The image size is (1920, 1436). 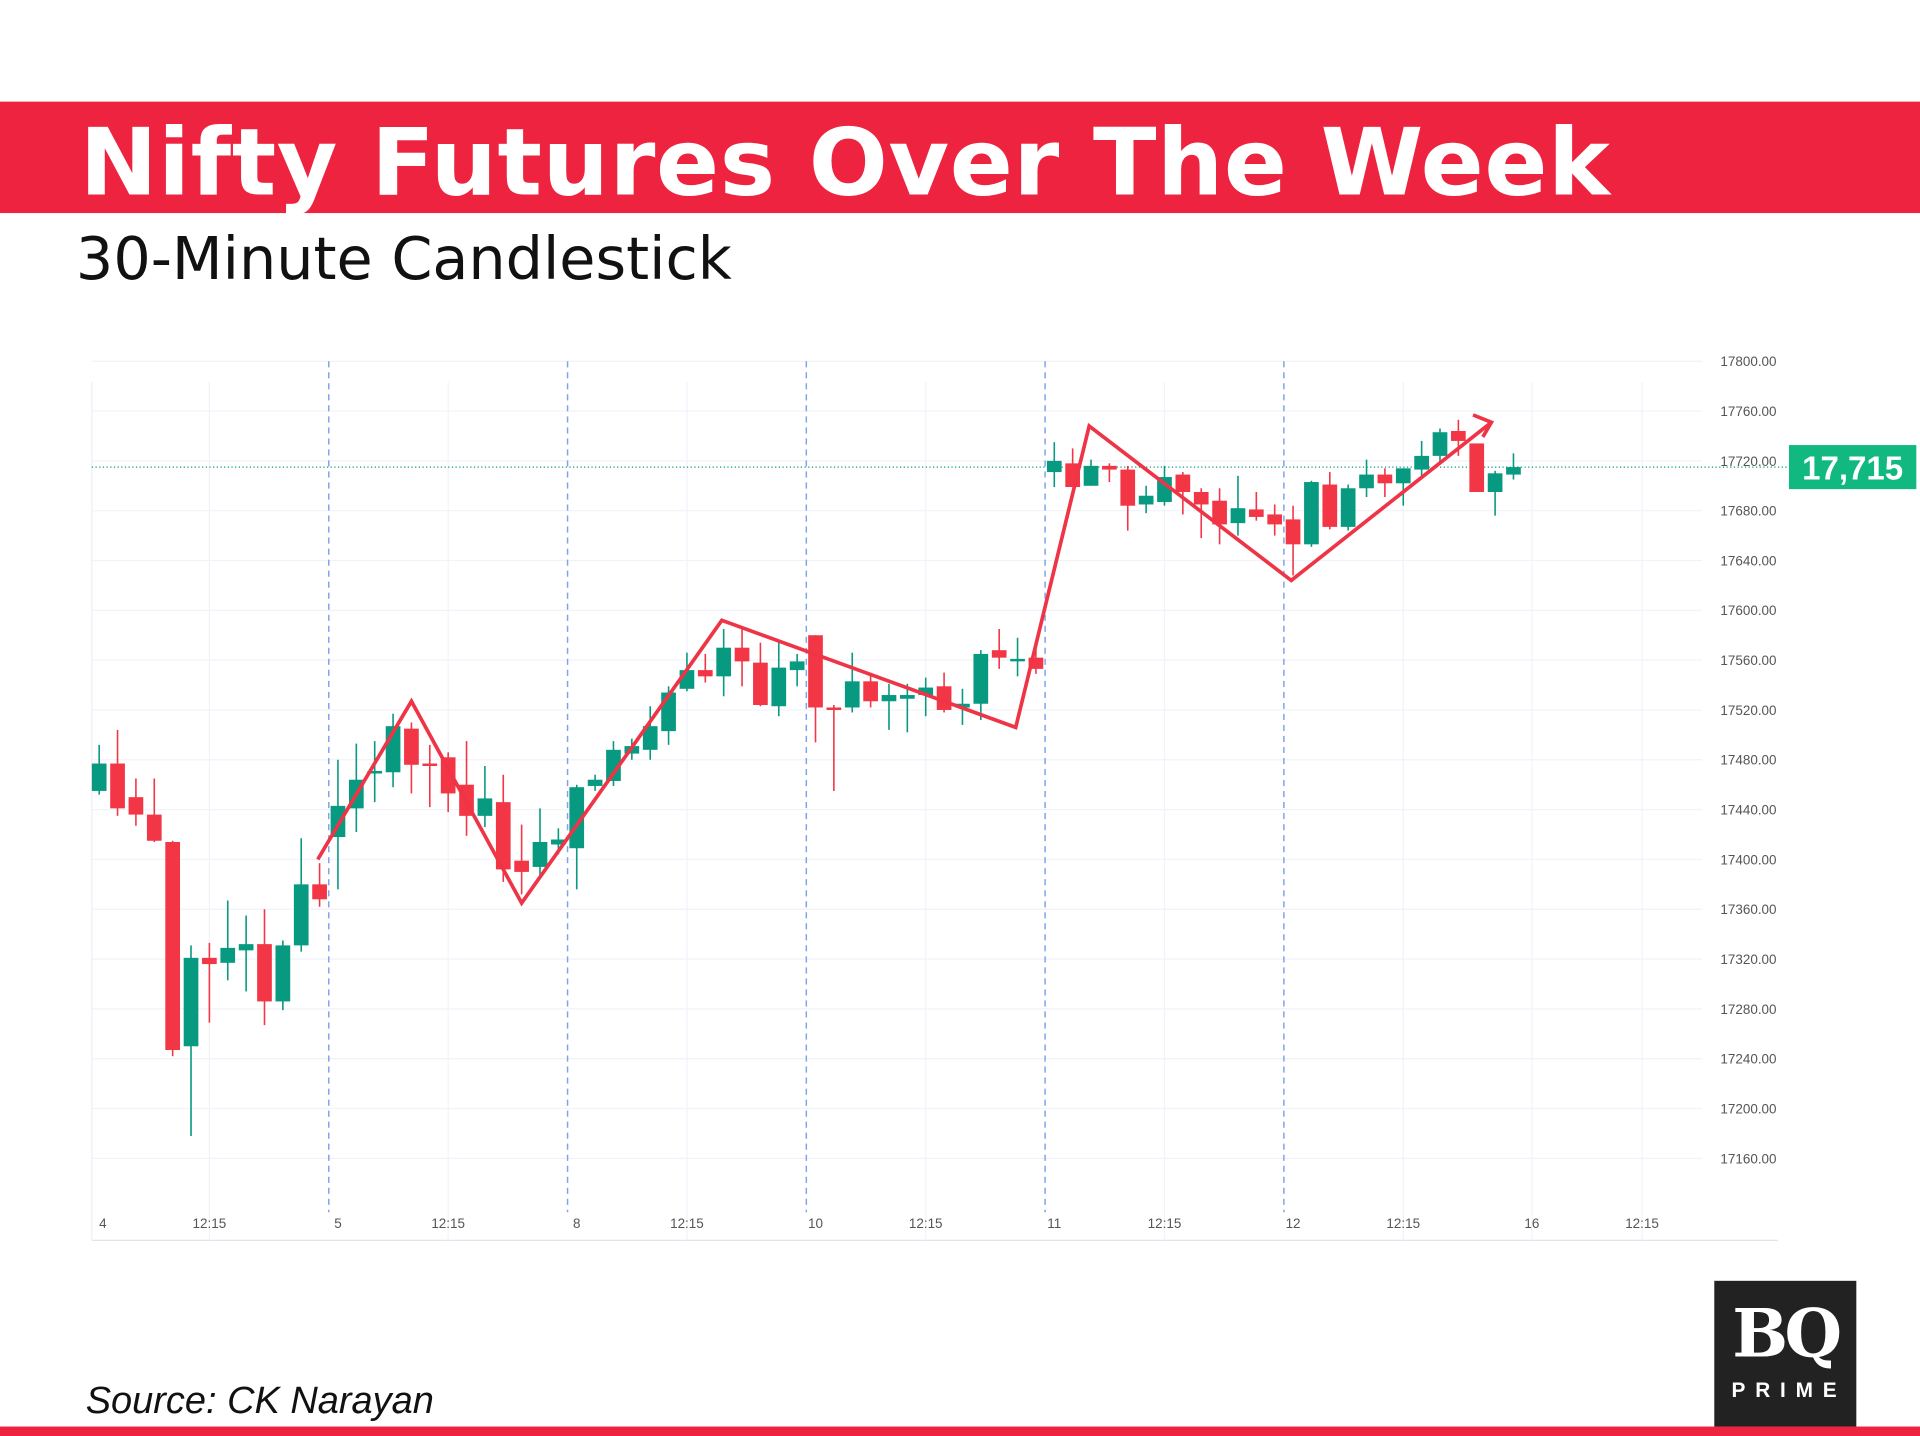 What do you see at coordinates (1748, 959) in the screenshot?
I see `y-tick-label: 17320.00` at bounding box center [1748, 959].